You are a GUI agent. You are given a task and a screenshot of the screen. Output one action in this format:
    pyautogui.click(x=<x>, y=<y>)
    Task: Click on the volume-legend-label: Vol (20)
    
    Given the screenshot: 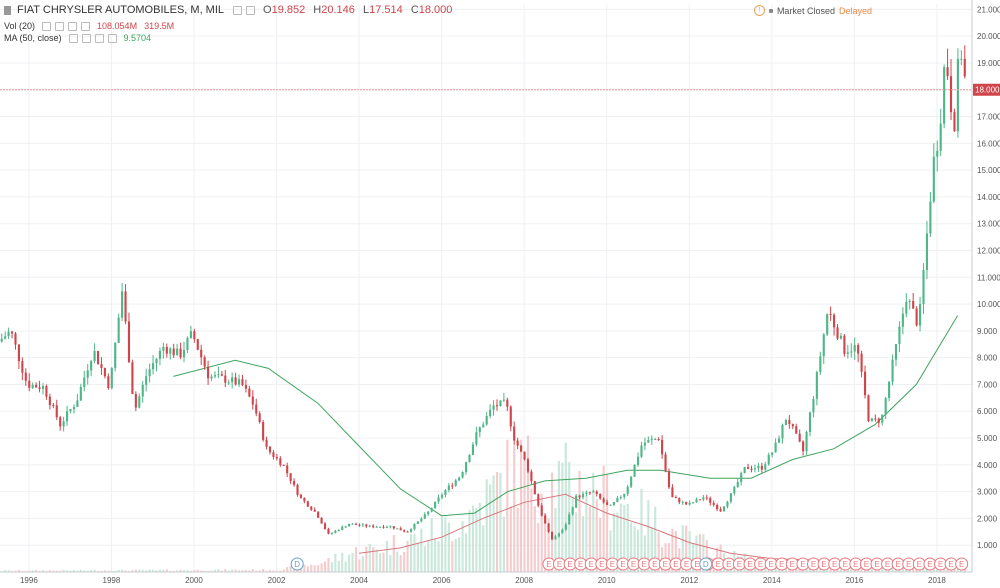 What is the action you would take?
    pyautogui.click(x=20, y=26)
    